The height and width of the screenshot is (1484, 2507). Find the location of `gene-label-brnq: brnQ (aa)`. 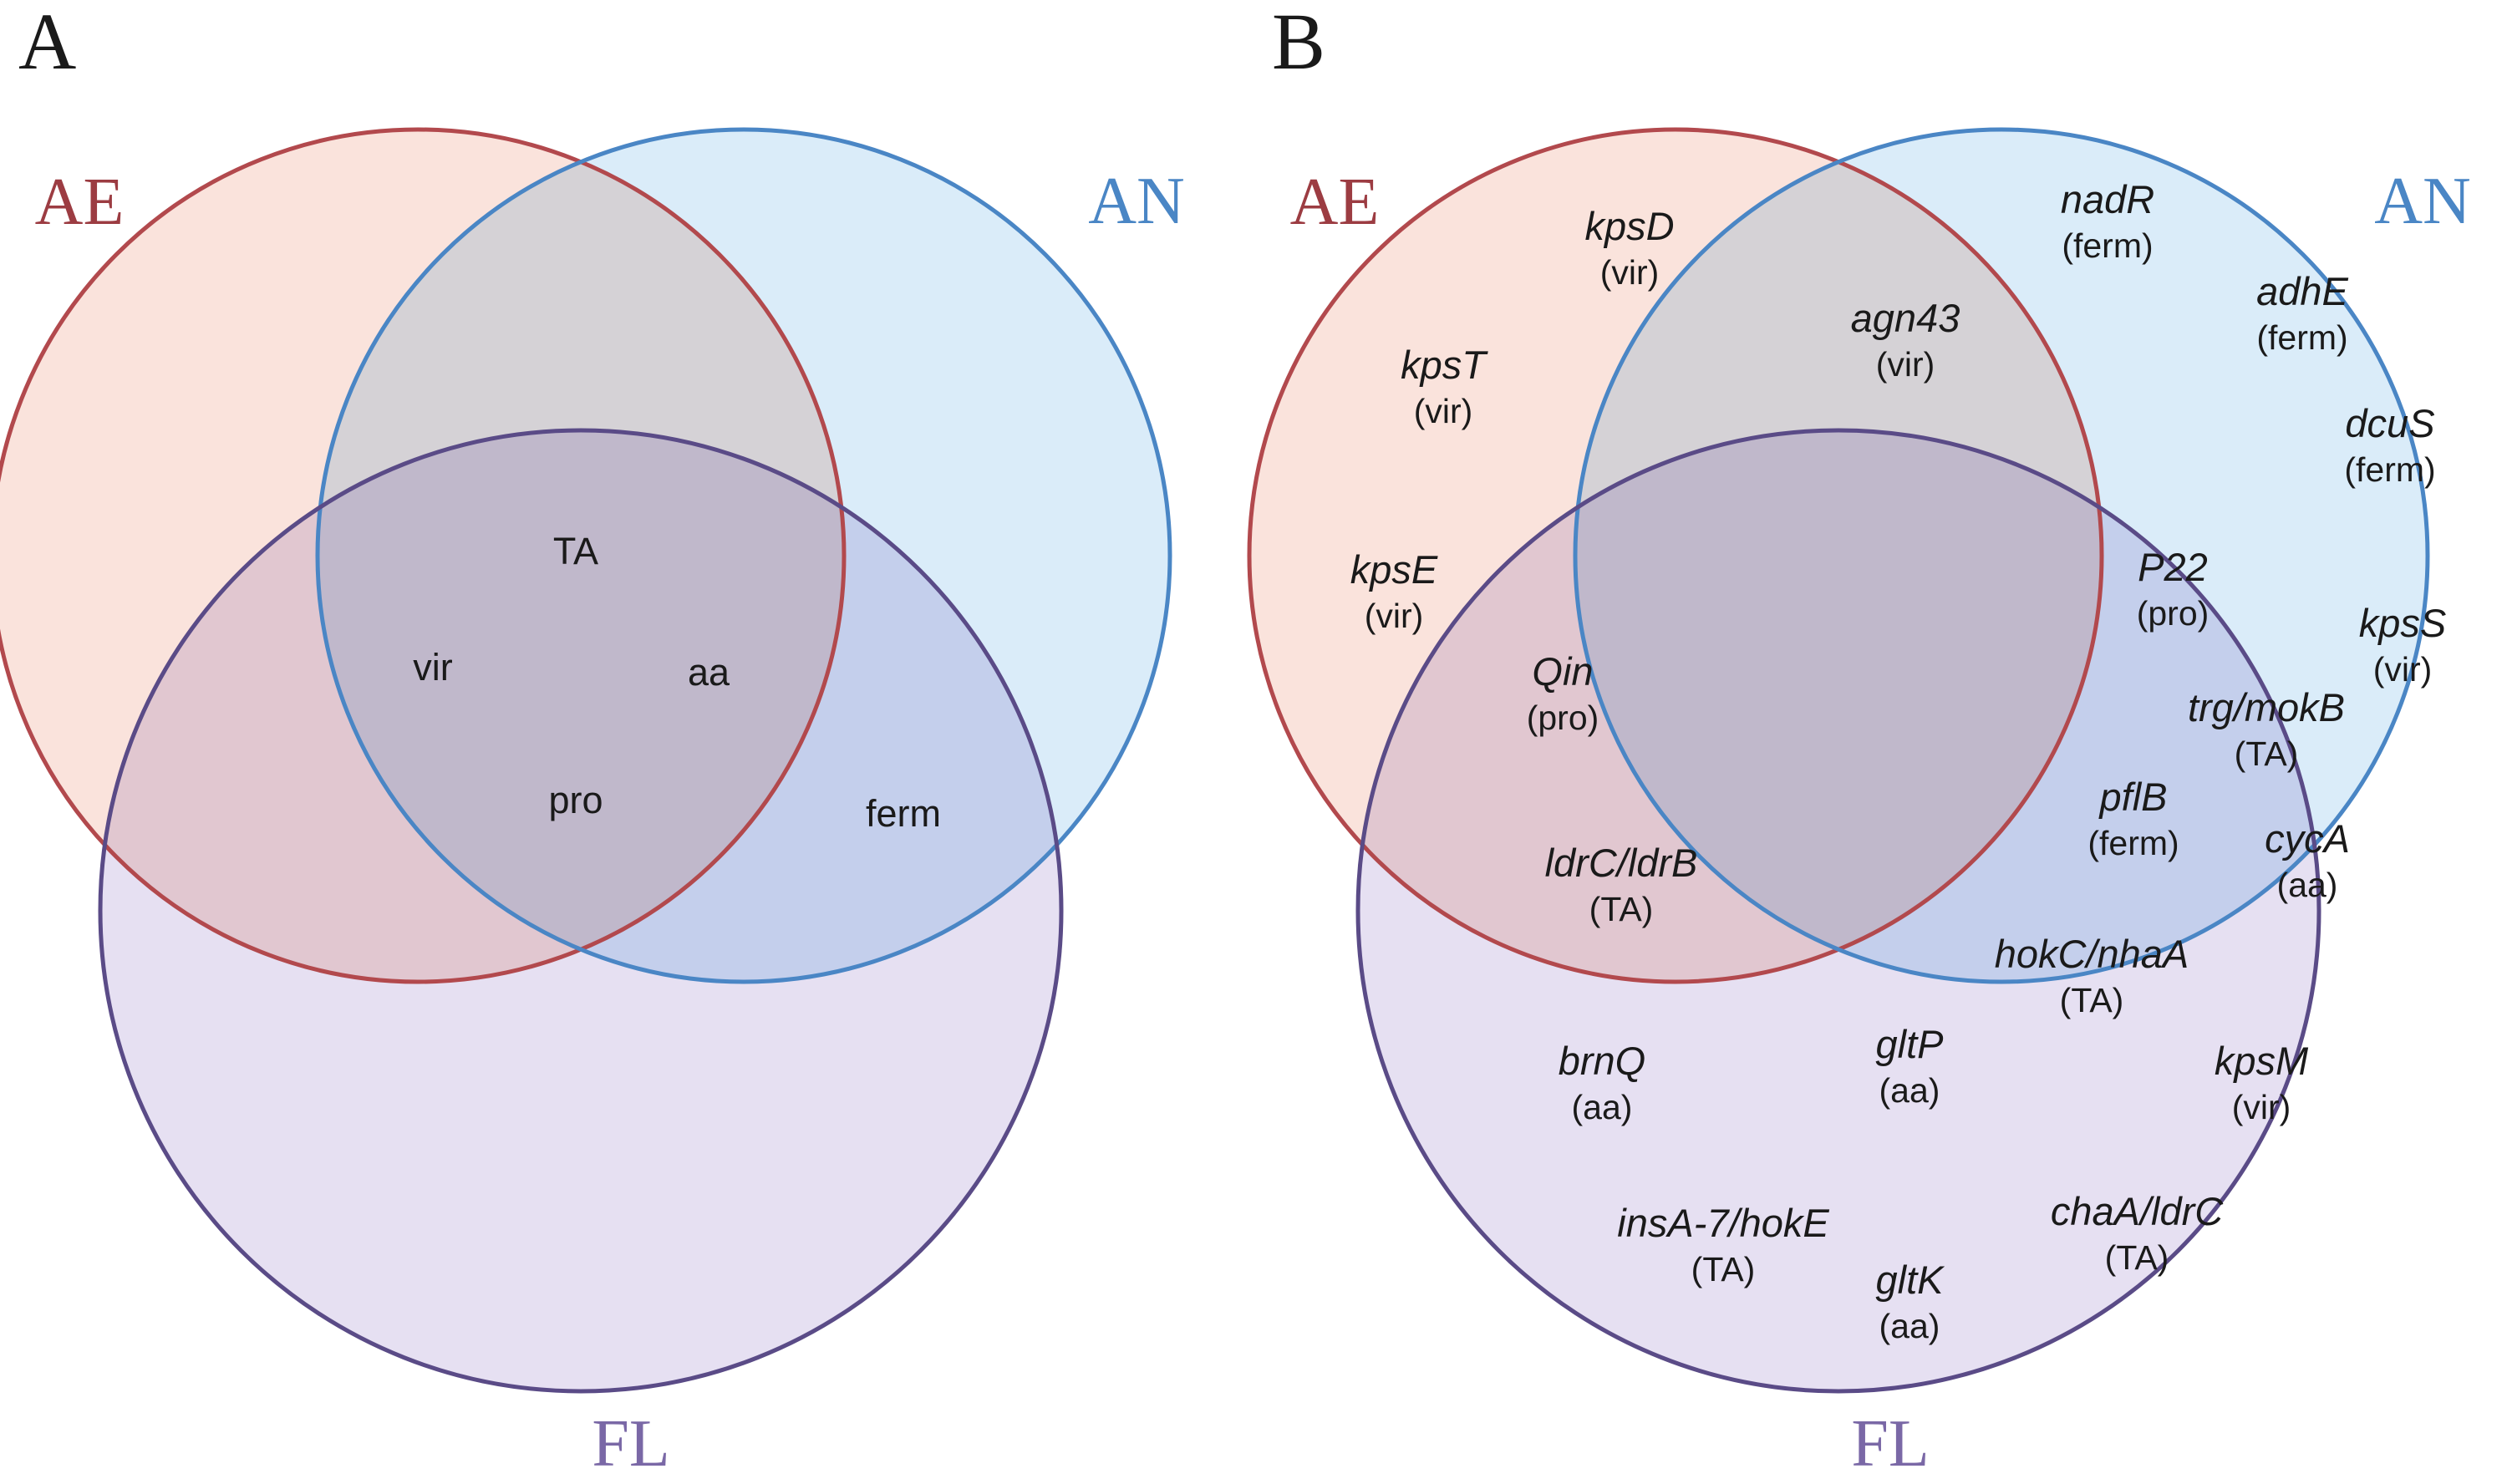

gene-label-brnq: brnQ (aa) is located at coordinates (1602, 1083).